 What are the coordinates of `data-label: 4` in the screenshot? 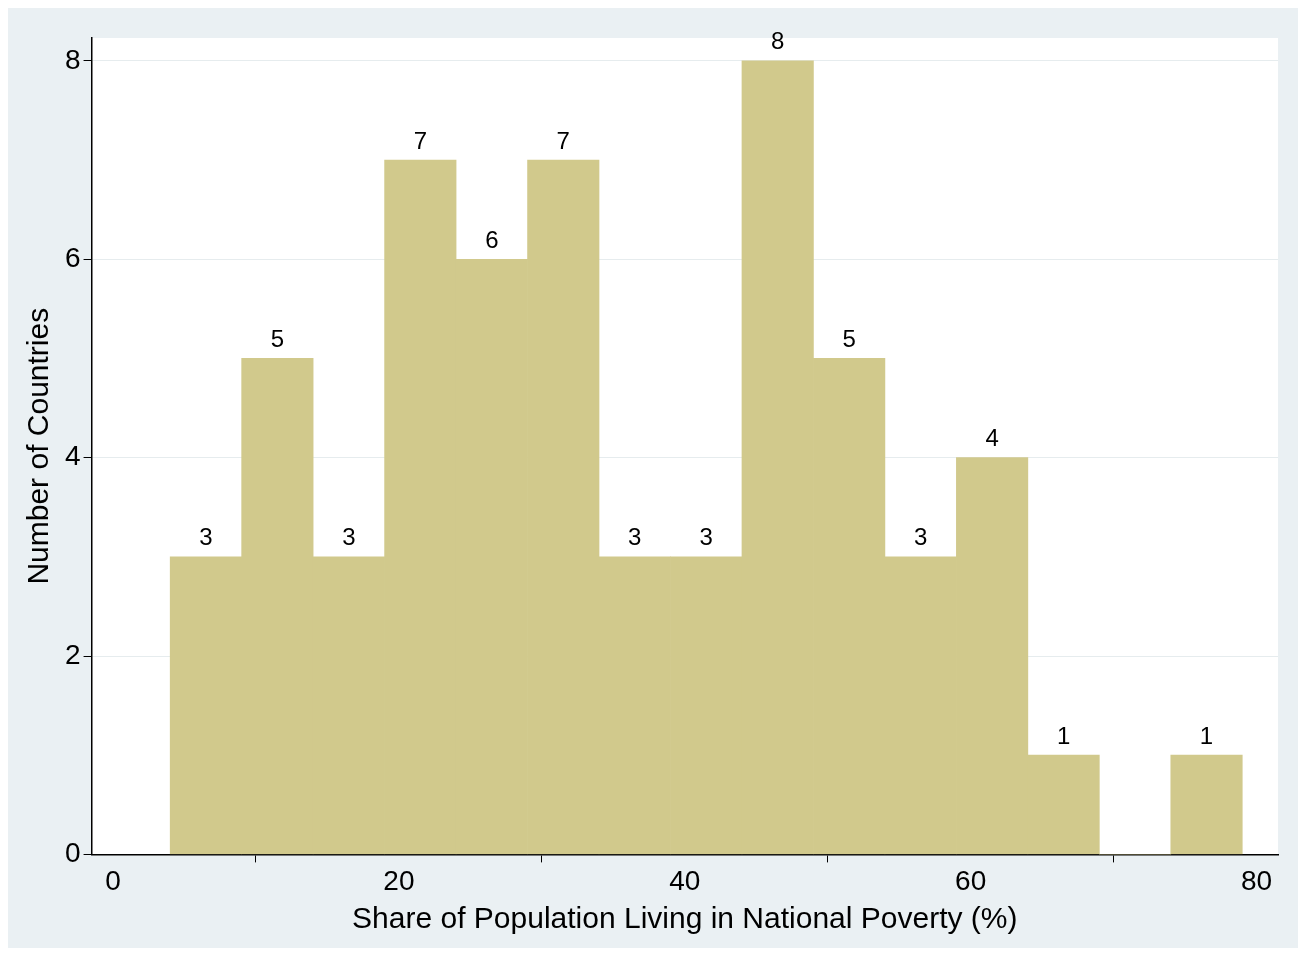 It's located at (992, 438).